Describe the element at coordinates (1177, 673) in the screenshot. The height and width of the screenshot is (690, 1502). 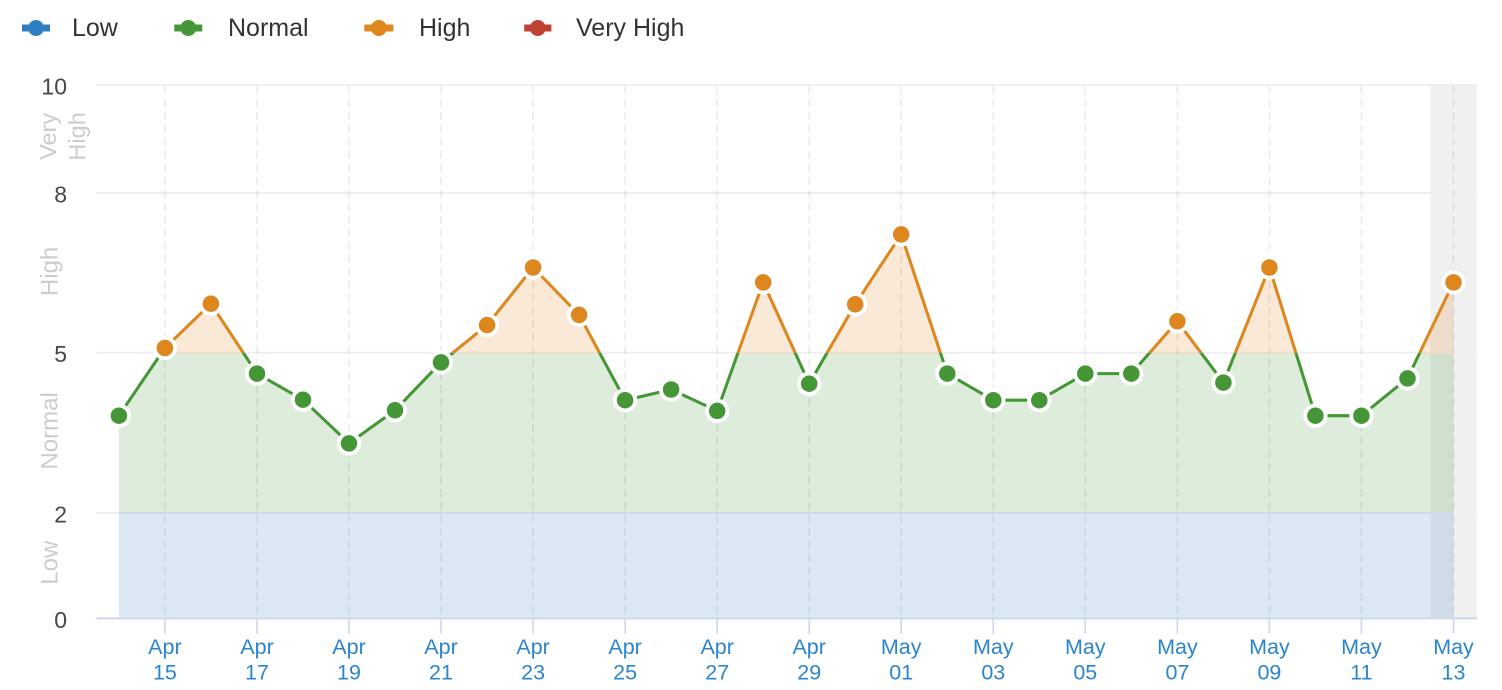
I see `svg-text: 07` at that location.